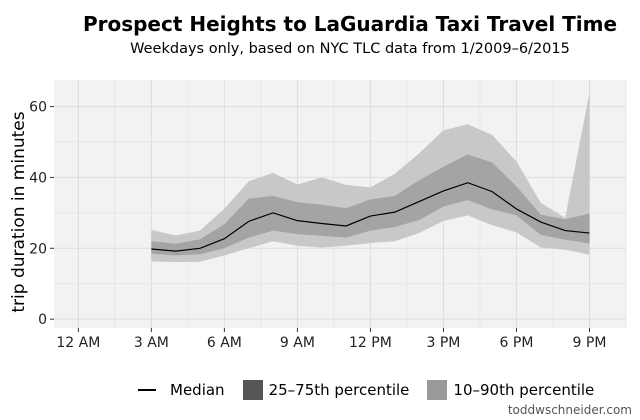 This screenshot has width=640, height=420. What do you see at coordinates (41, 214) in the screenshot?
I see `y-axis-ticks: 0 20 40 60` at bounding box center [41, 214].